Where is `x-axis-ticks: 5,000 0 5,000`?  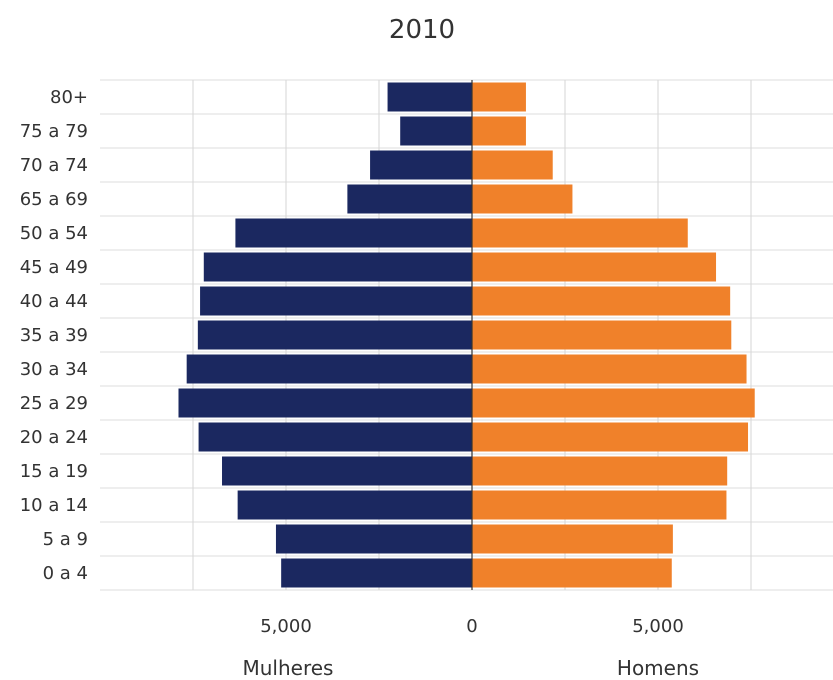
x-axis-ticks: 5,000 0 5,000 is located at coordinates (472, 626).